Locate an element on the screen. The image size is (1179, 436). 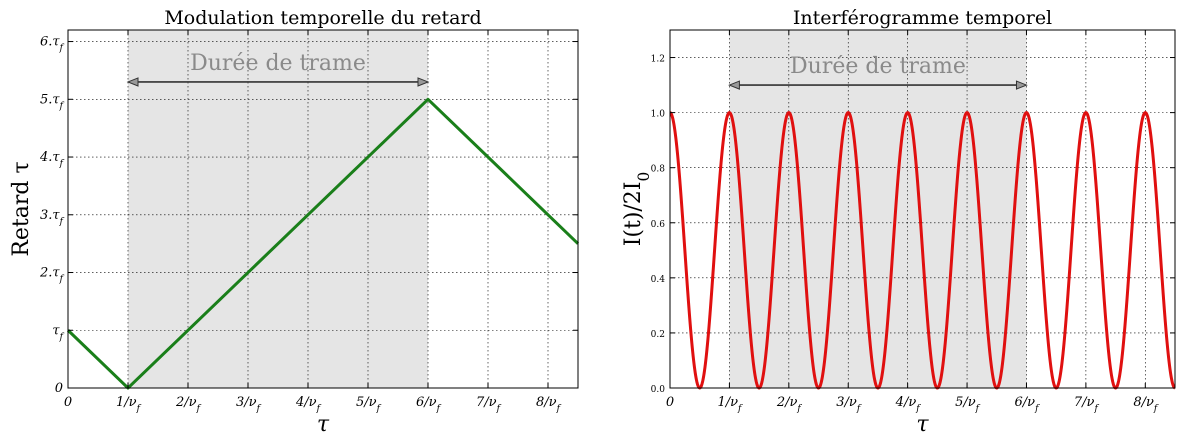
y-tick-label: 6.τf is located at coordinates (52, 44).